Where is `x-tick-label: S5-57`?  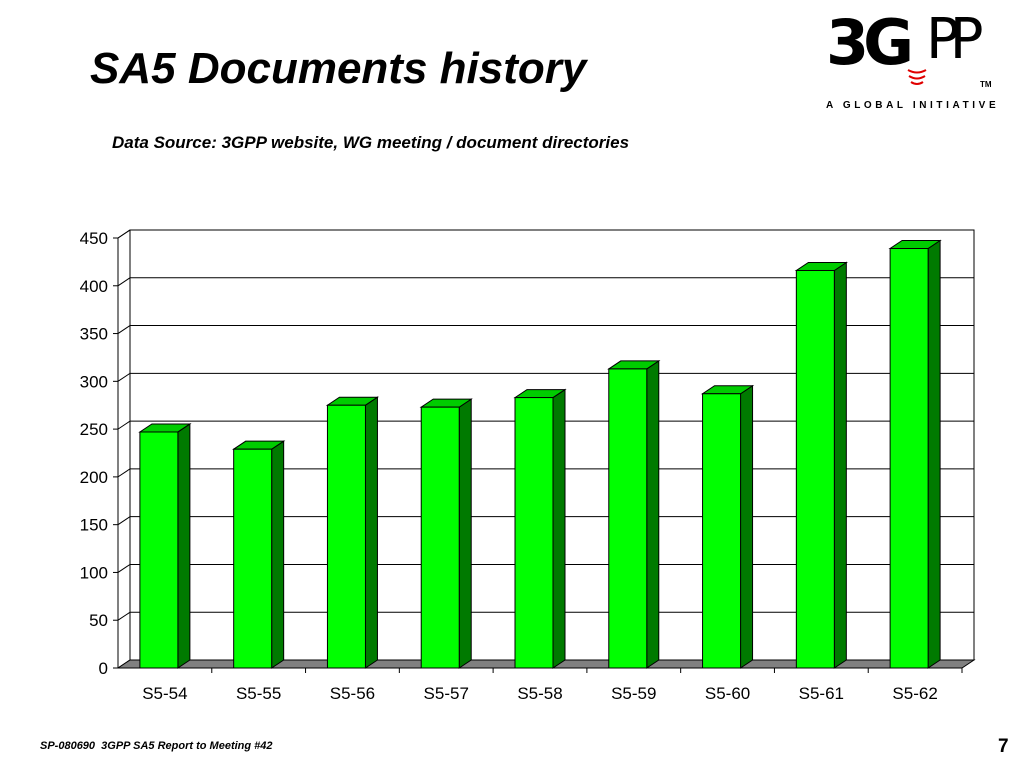
x-tick-label: S5-57 is located at coordinates (446, 693).